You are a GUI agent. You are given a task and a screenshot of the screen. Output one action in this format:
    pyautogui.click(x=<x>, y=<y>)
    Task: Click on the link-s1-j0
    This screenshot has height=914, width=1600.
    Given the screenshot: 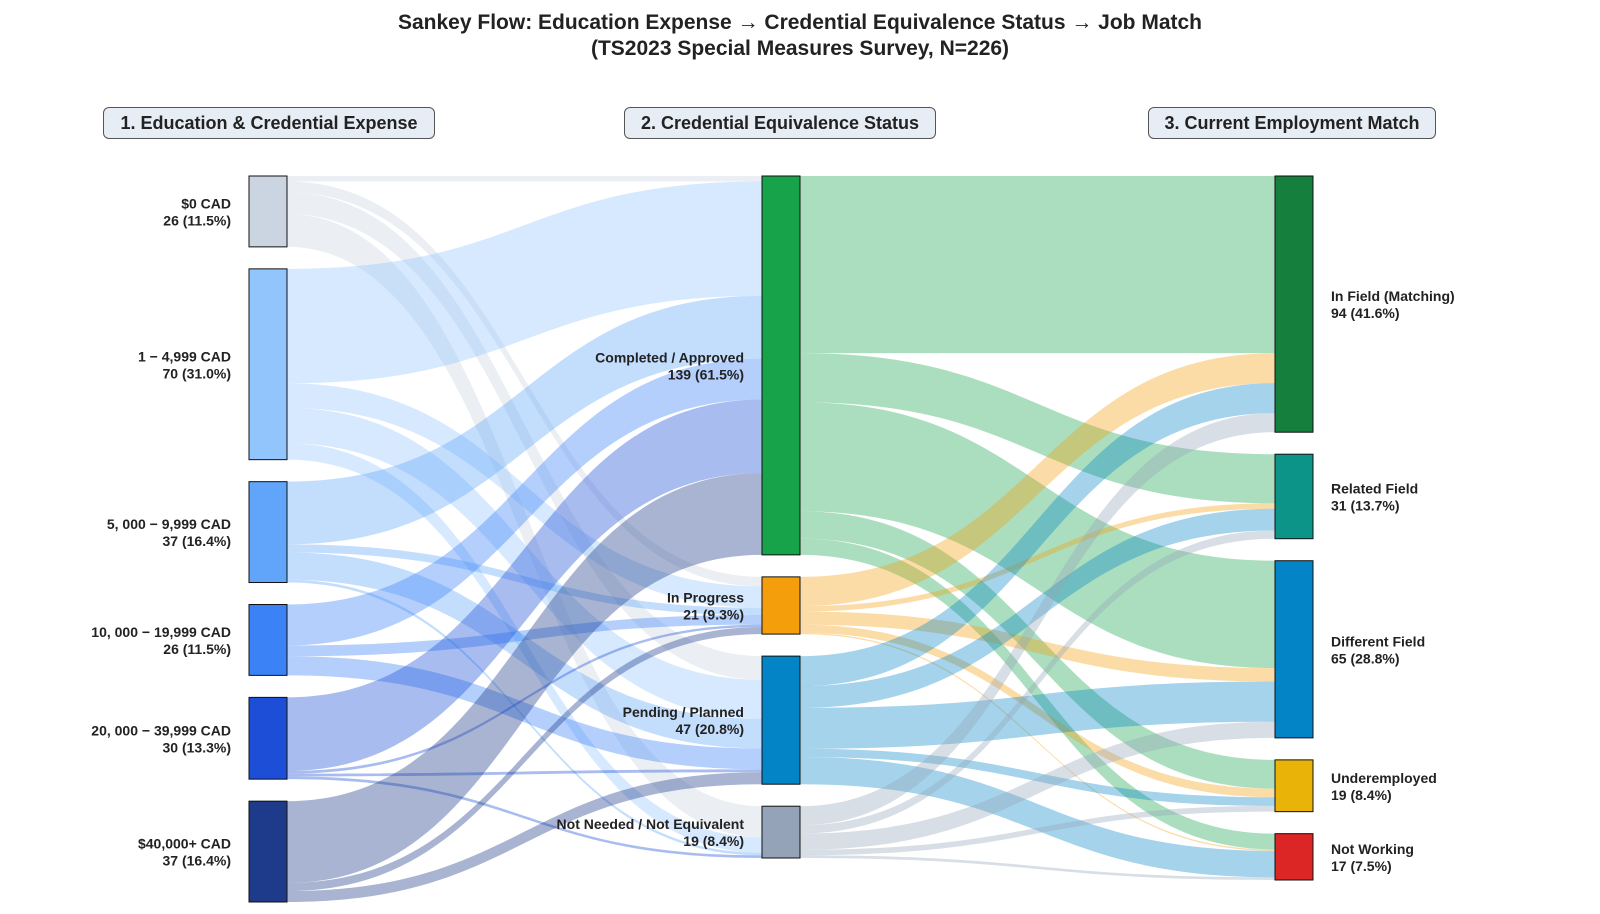 What is the action you would take?
    pyautogui.click(x=1037, y=480)
    